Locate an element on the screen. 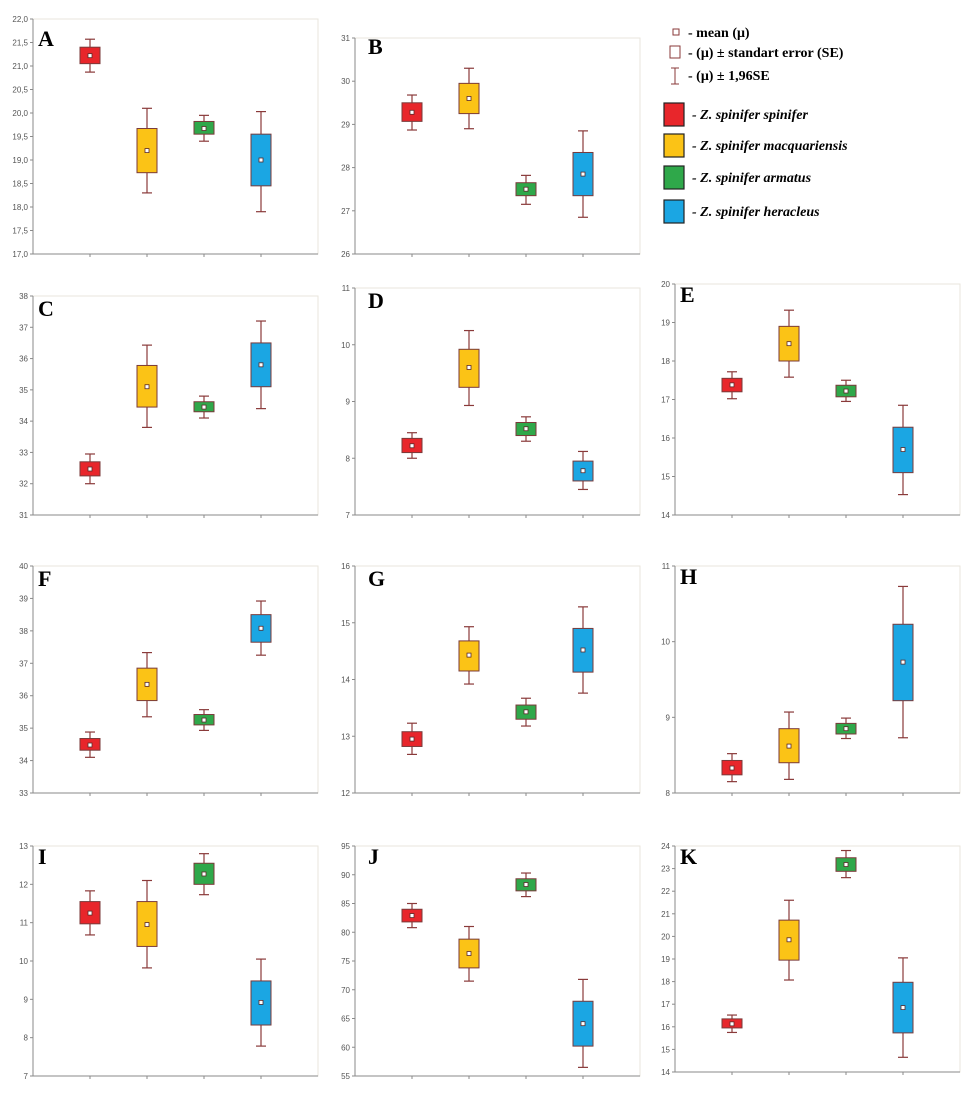 The image size is (972, 1103). panel-i: 7 8 9 10 11 12 13 I is located at coordinates (169, 961).